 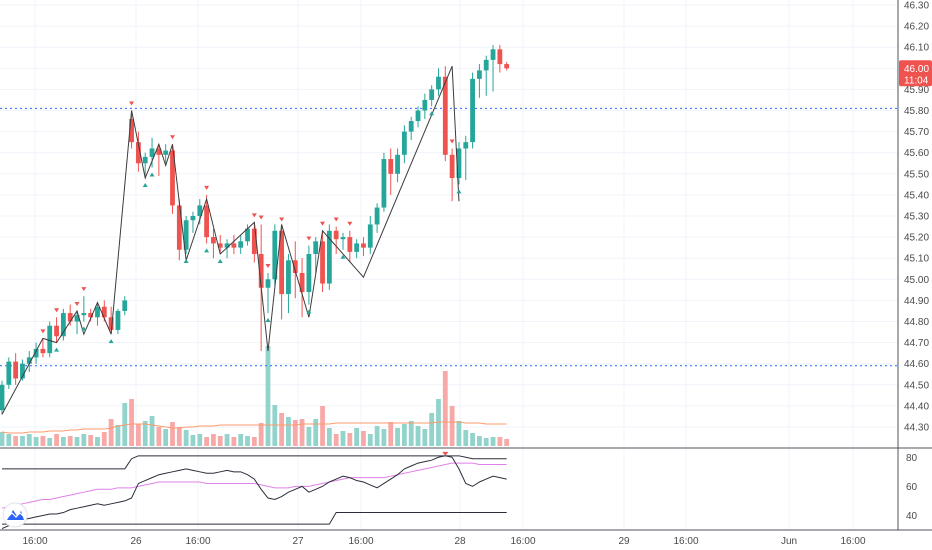 What do you see at coordinates (916, 90) in the screenshot?
I see `price-axis-label: 45.90` at bounding box center [916, 90].